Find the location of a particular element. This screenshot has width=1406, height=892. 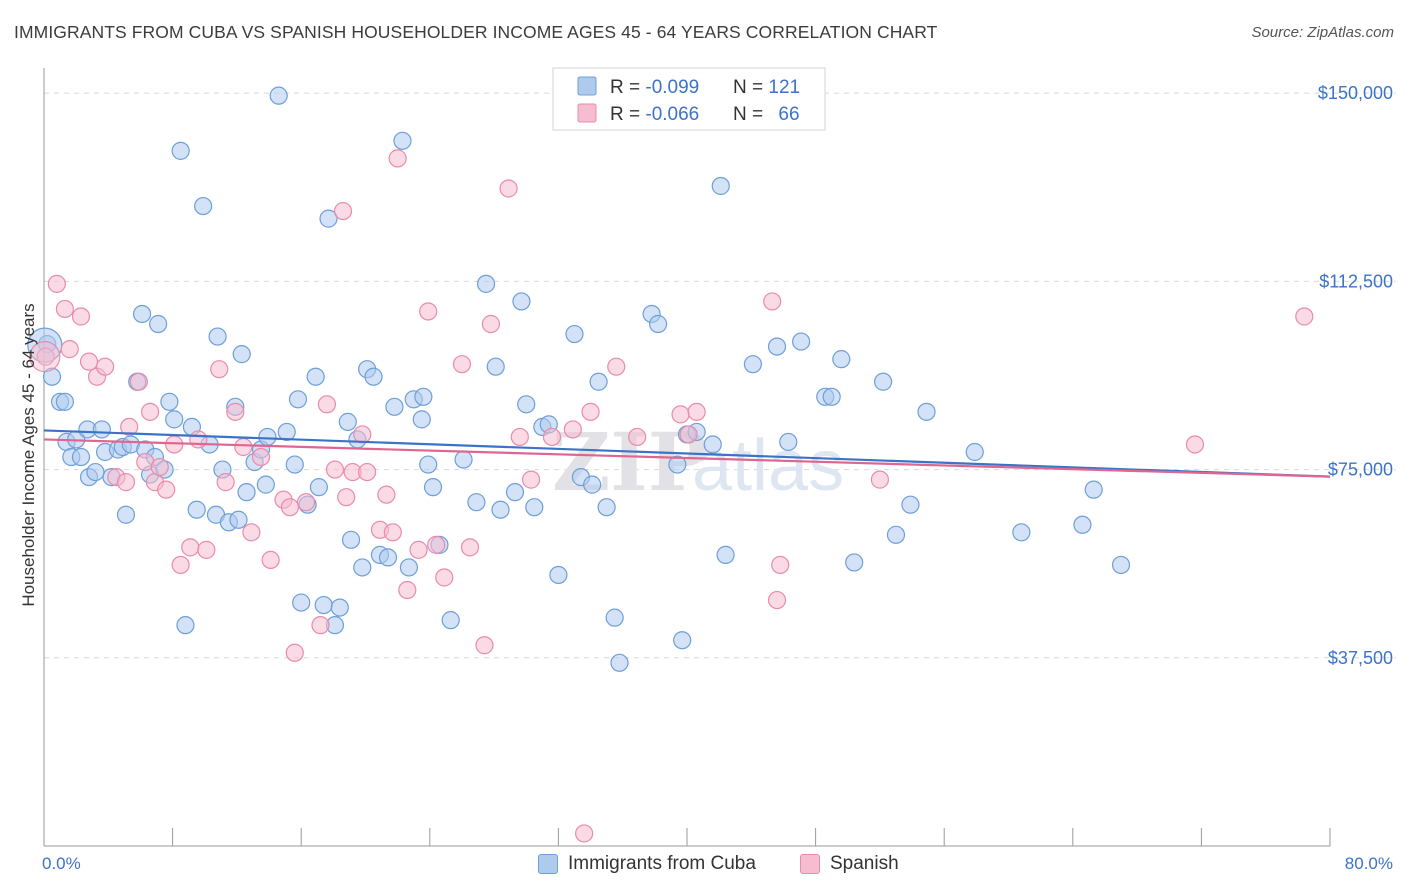

trend-line-spanish is located at coordinates (687, 458).